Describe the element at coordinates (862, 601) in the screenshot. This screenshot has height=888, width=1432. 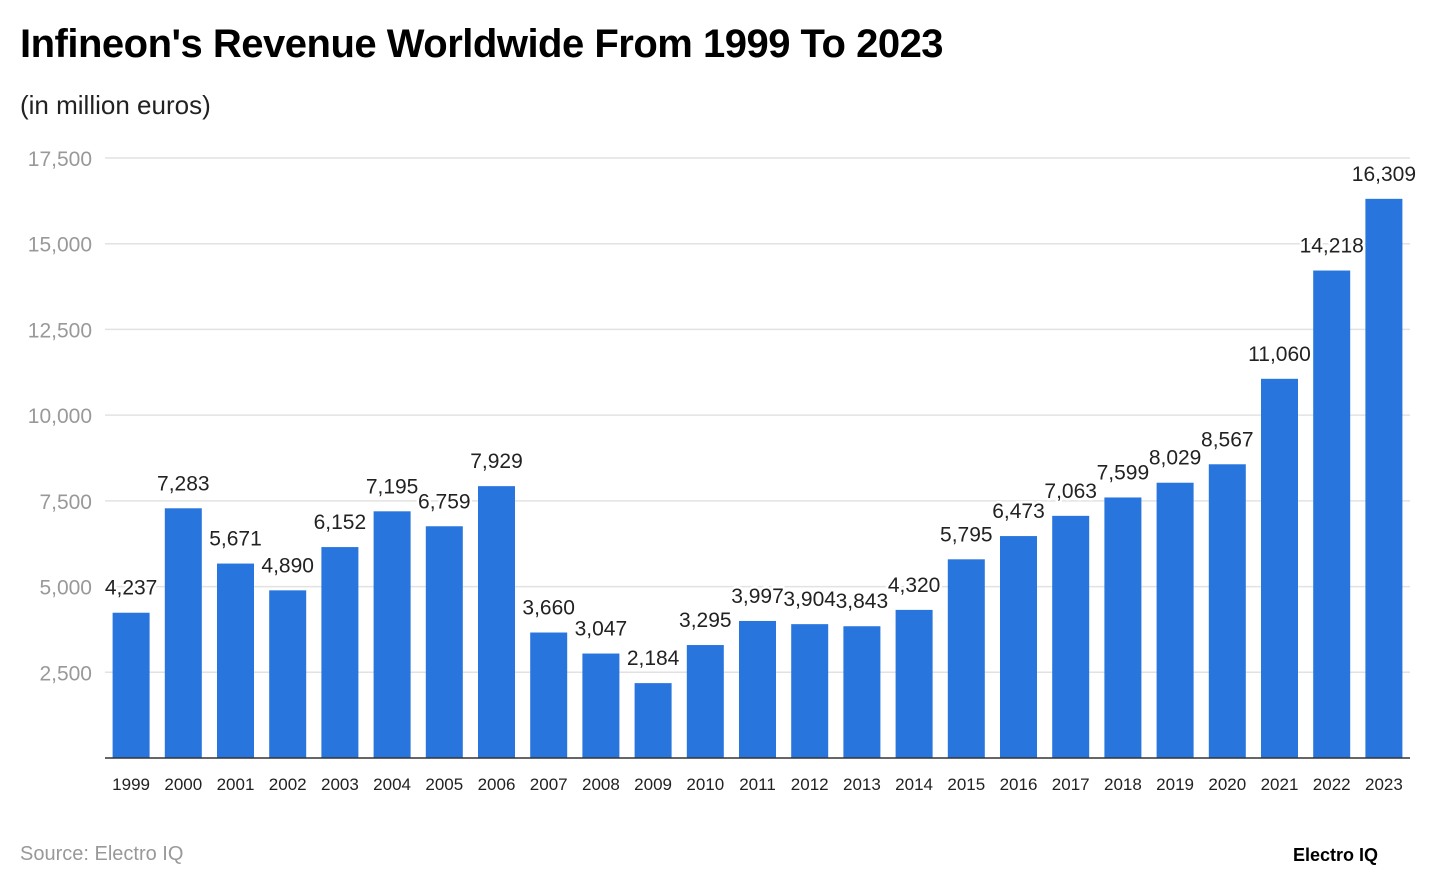
I see `data-label: 3,843` at that location.